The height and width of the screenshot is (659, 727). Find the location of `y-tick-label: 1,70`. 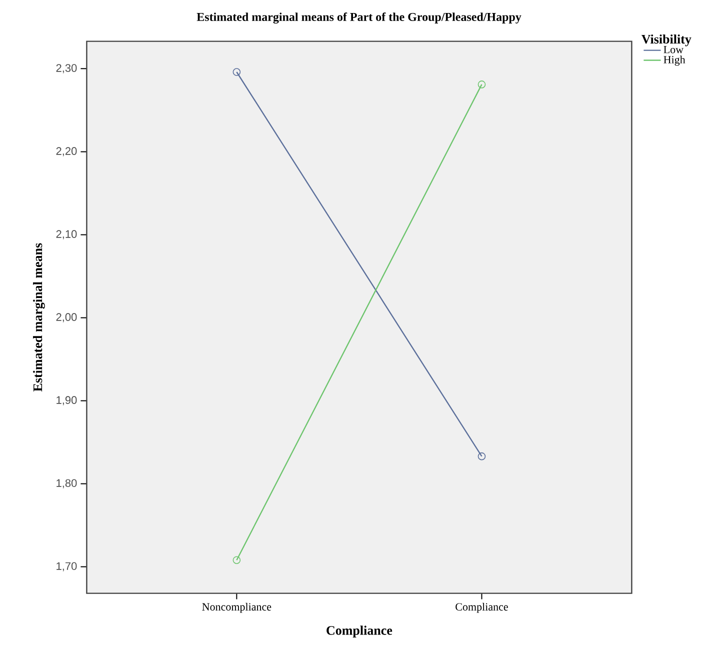

y-tick-label: 1,70 is located at coordinates (66, 567).